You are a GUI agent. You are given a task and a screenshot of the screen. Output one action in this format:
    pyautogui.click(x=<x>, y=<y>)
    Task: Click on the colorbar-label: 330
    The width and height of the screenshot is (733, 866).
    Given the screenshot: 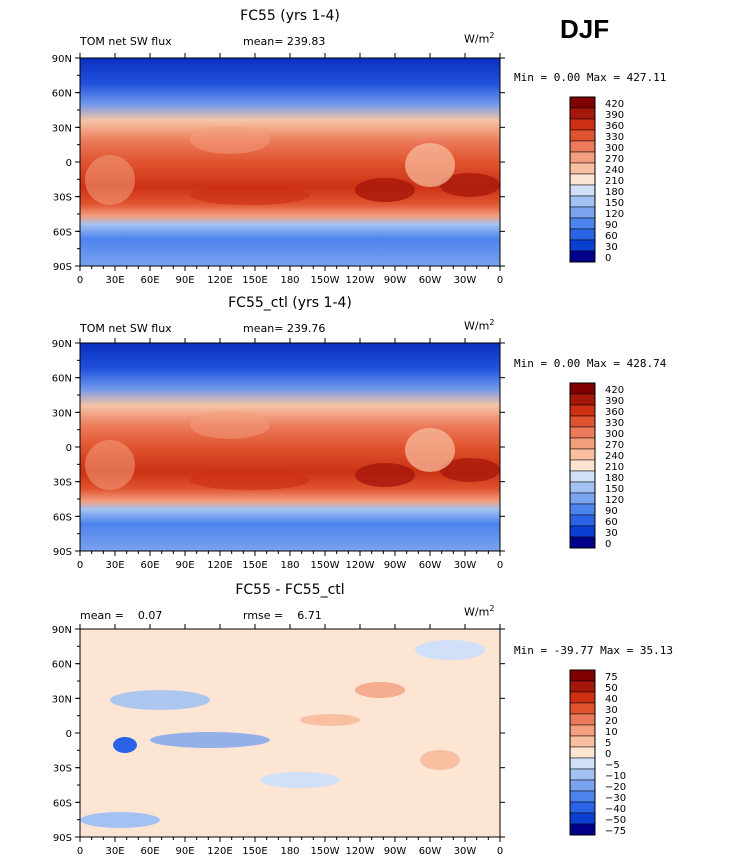 What is the action you would take?
    pyautogui.click(x=614, y=137)
    